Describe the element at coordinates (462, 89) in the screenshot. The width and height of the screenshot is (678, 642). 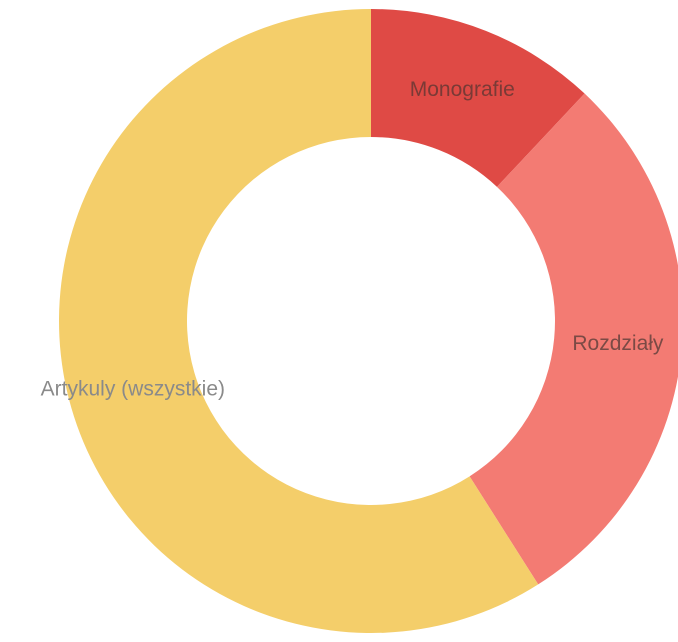
I see `slice-label-monografie: Monografie` at that location.